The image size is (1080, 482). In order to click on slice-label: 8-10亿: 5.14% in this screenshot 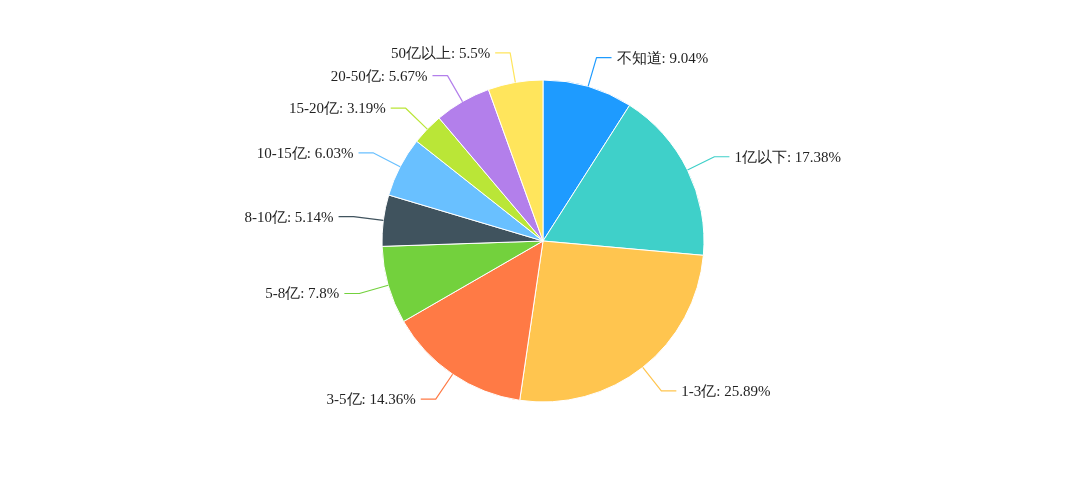, I will do `click(289, 216)`.